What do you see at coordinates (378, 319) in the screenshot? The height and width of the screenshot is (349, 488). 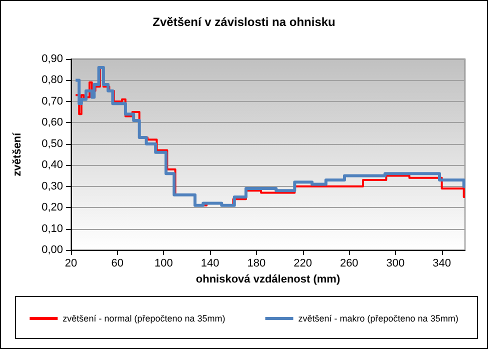 I see `legend-label: zvětšení - makro (přepočteno na 35mm)` at bounding box center [378, 319].